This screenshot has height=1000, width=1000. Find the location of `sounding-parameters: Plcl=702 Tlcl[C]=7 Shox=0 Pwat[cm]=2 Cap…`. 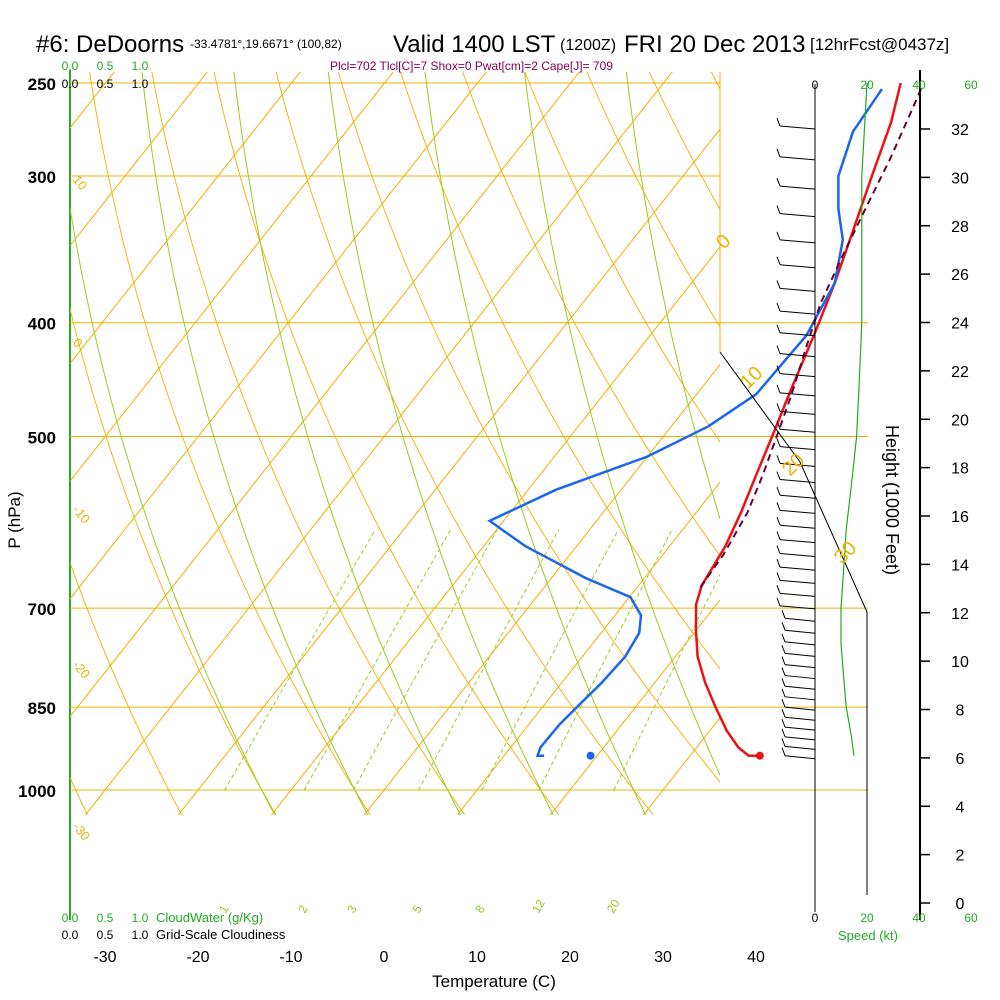

sounding-parameters: Plcl=702 Tlcl[C]=7 Shox=0 Pwat[cm]=2 Cap… is located at coordinates (471, 66).